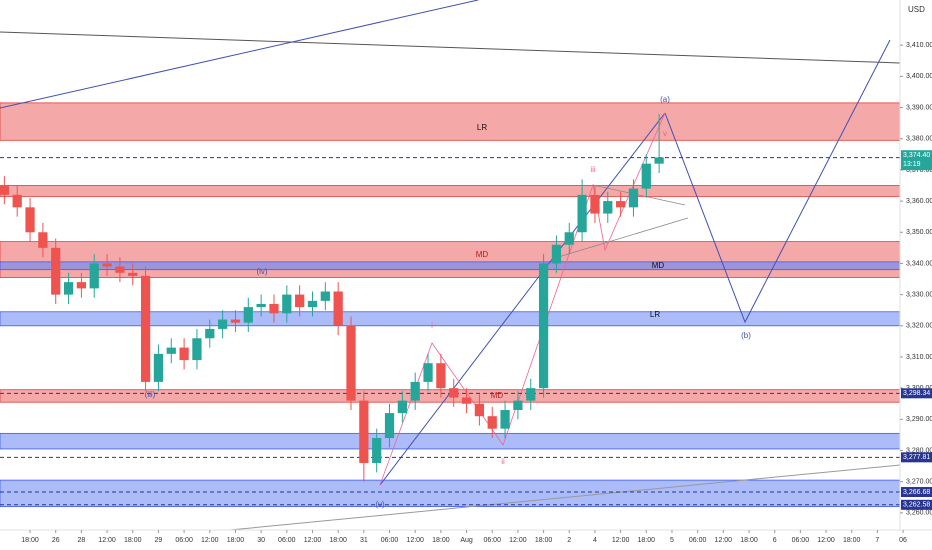 The image size is (932, 550). Describe the element at coordinates (877, 540) in the screenshot. I see `x-tick-label: 7` at that location.